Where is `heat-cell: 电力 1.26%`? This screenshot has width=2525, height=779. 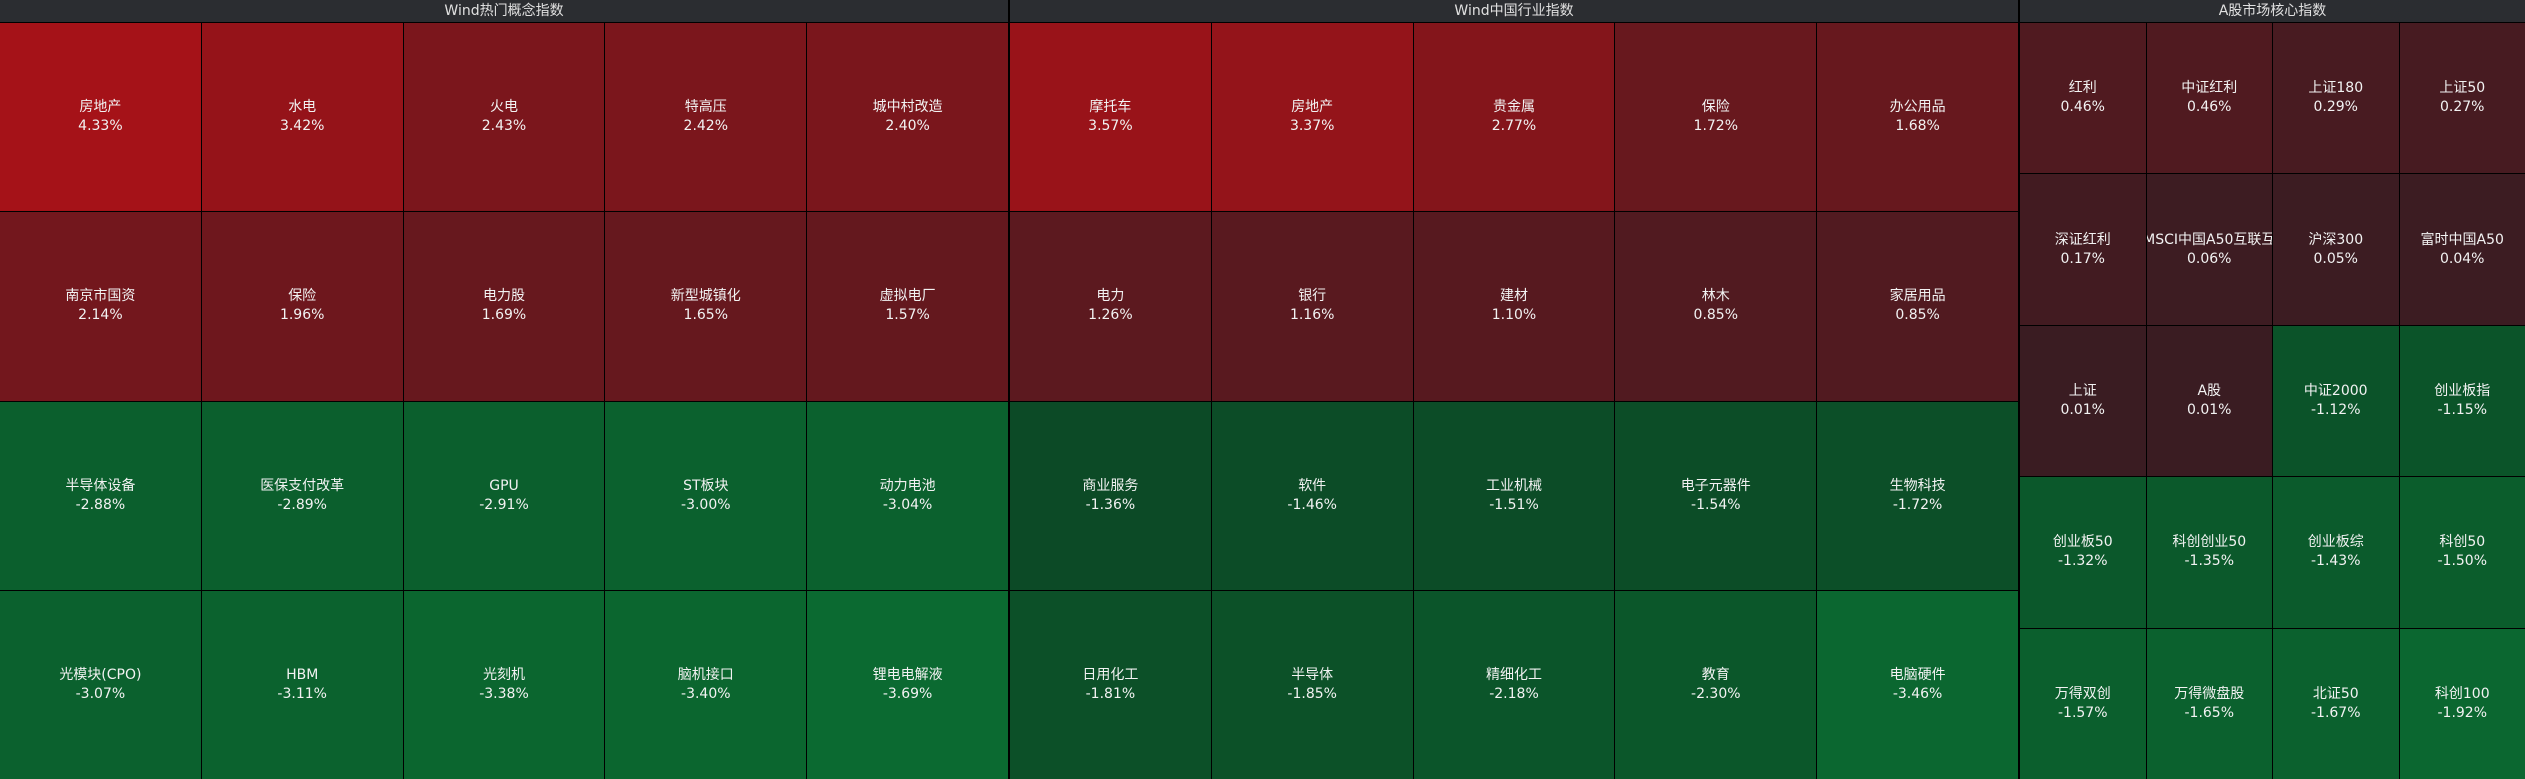 heat-cell: 电力 1.26% is located at coordinates (1110, 306).